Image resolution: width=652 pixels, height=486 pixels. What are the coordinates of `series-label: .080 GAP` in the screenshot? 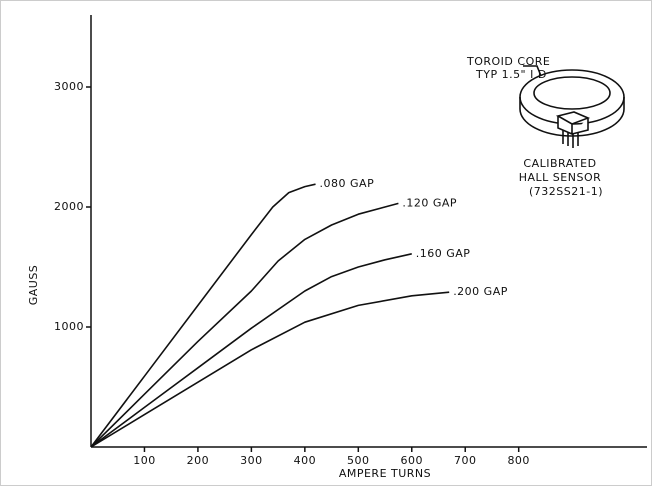 It's located at (347, 183).